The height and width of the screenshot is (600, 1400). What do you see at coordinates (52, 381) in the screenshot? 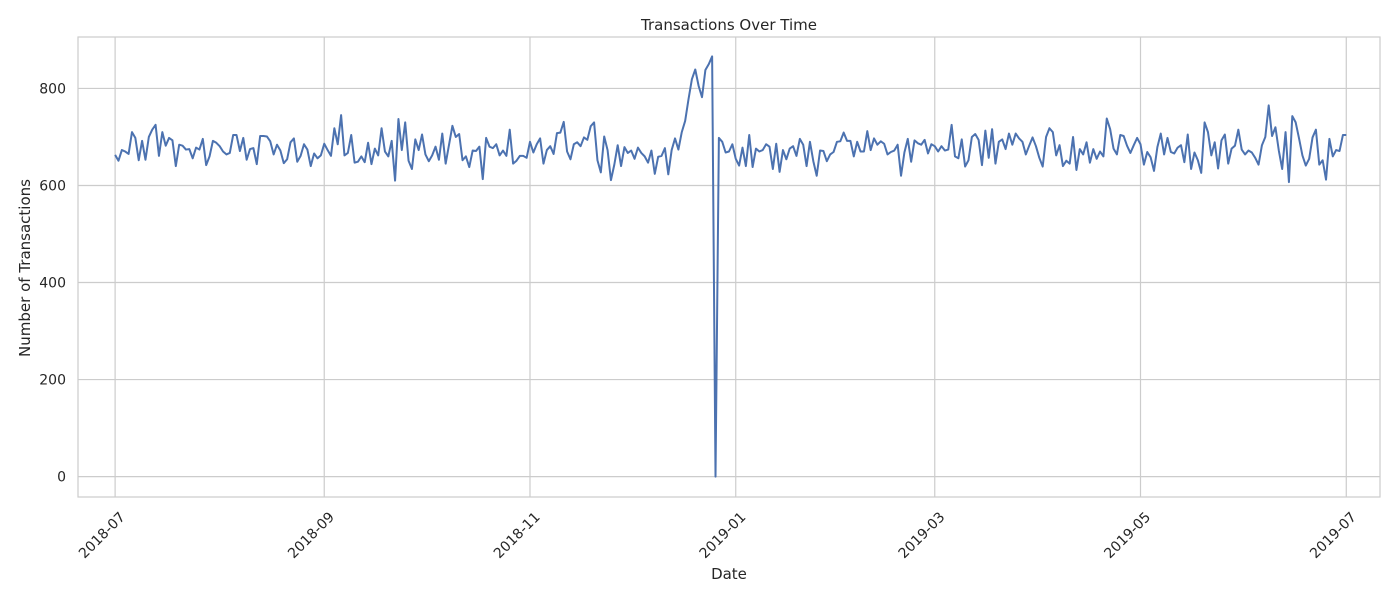
I see `y-tick-label: 200` at bounding box center [52, 381].